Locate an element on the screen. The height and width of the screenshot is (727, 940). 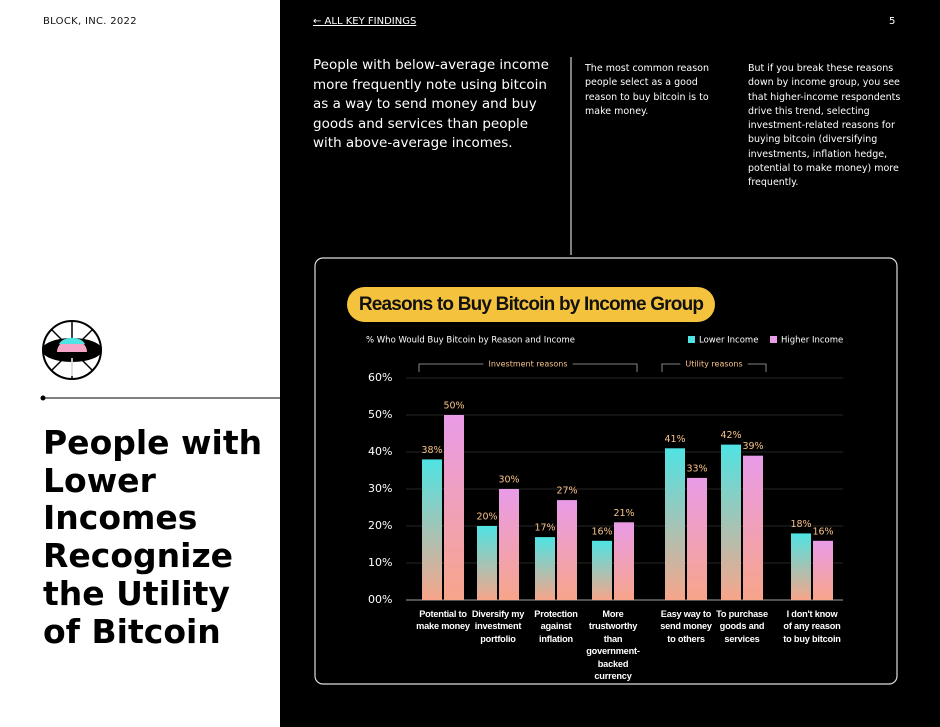
brand: BLOCK, INC. 2022 is located at coordinates (90, 21).